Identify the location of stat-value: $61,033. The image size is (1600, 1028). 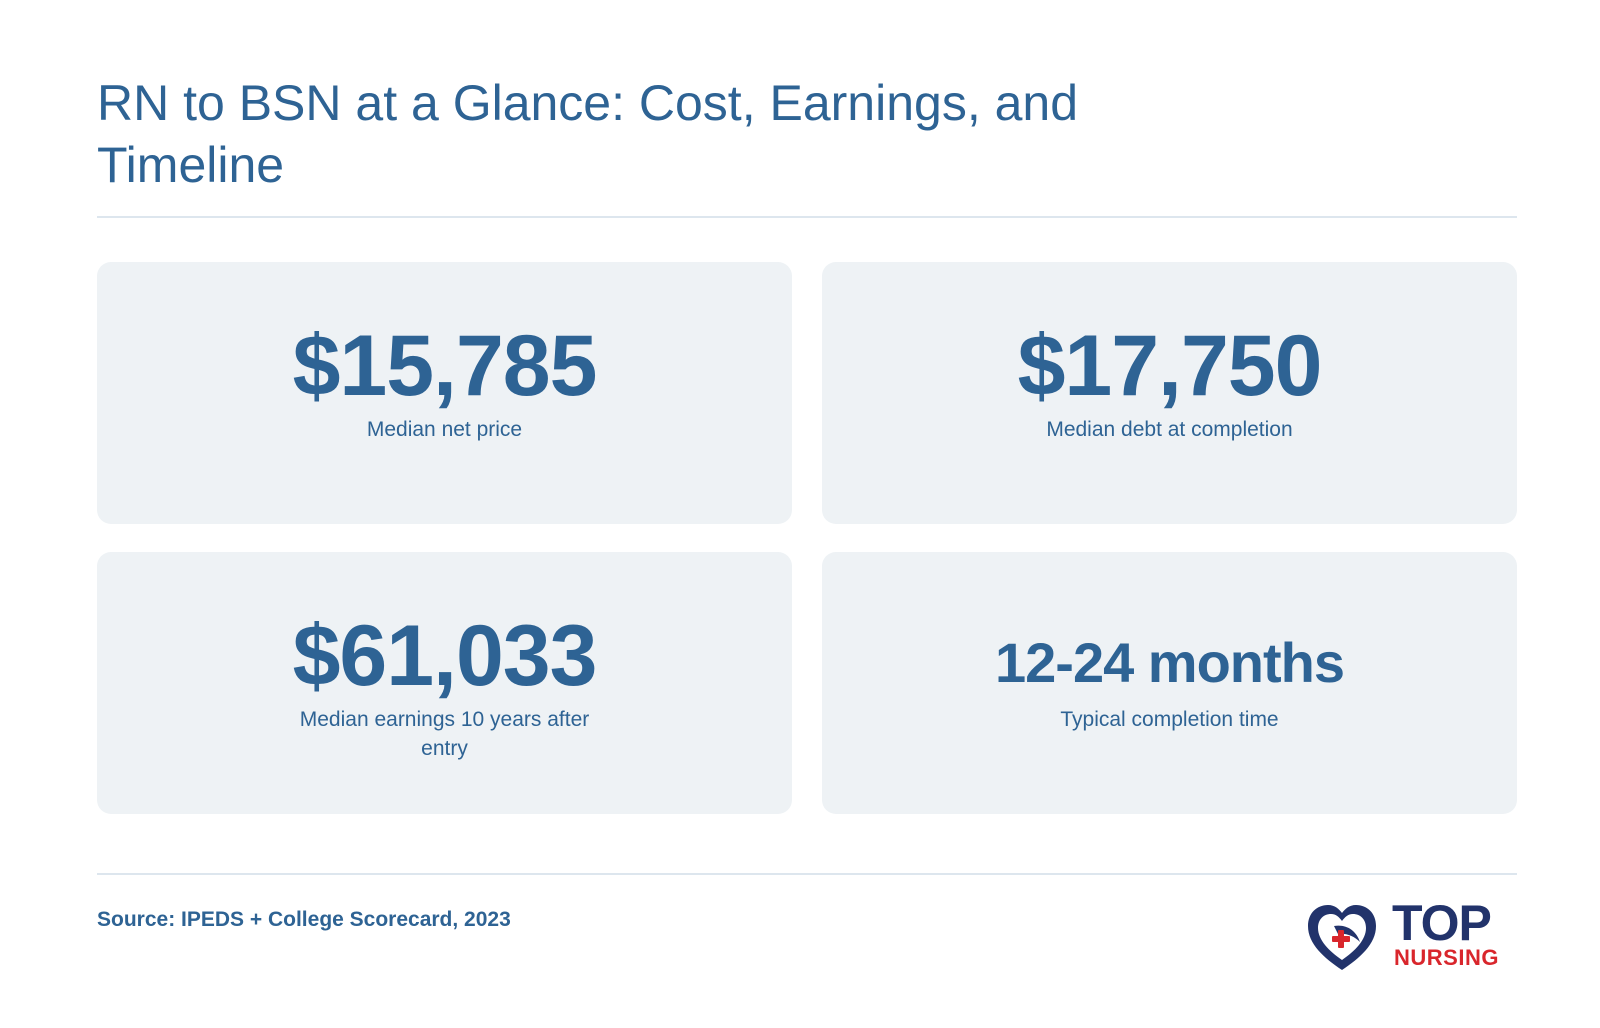
(445, 656).